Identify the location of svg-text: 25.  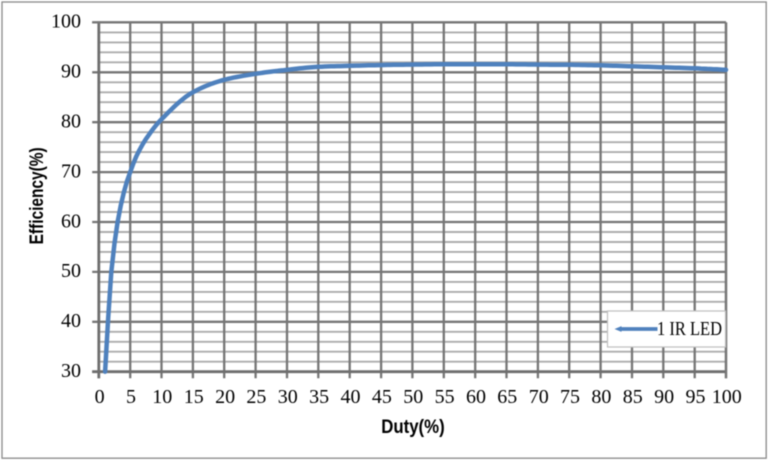
(256, 397).